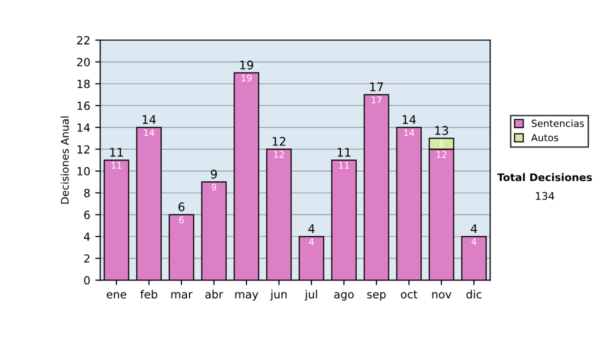 This screenshot has width=600, height=340. What do you see at coordinates (442, 295) in the screenshot?
I see `x-tick-label: nov` at bounding box center [442, 295].